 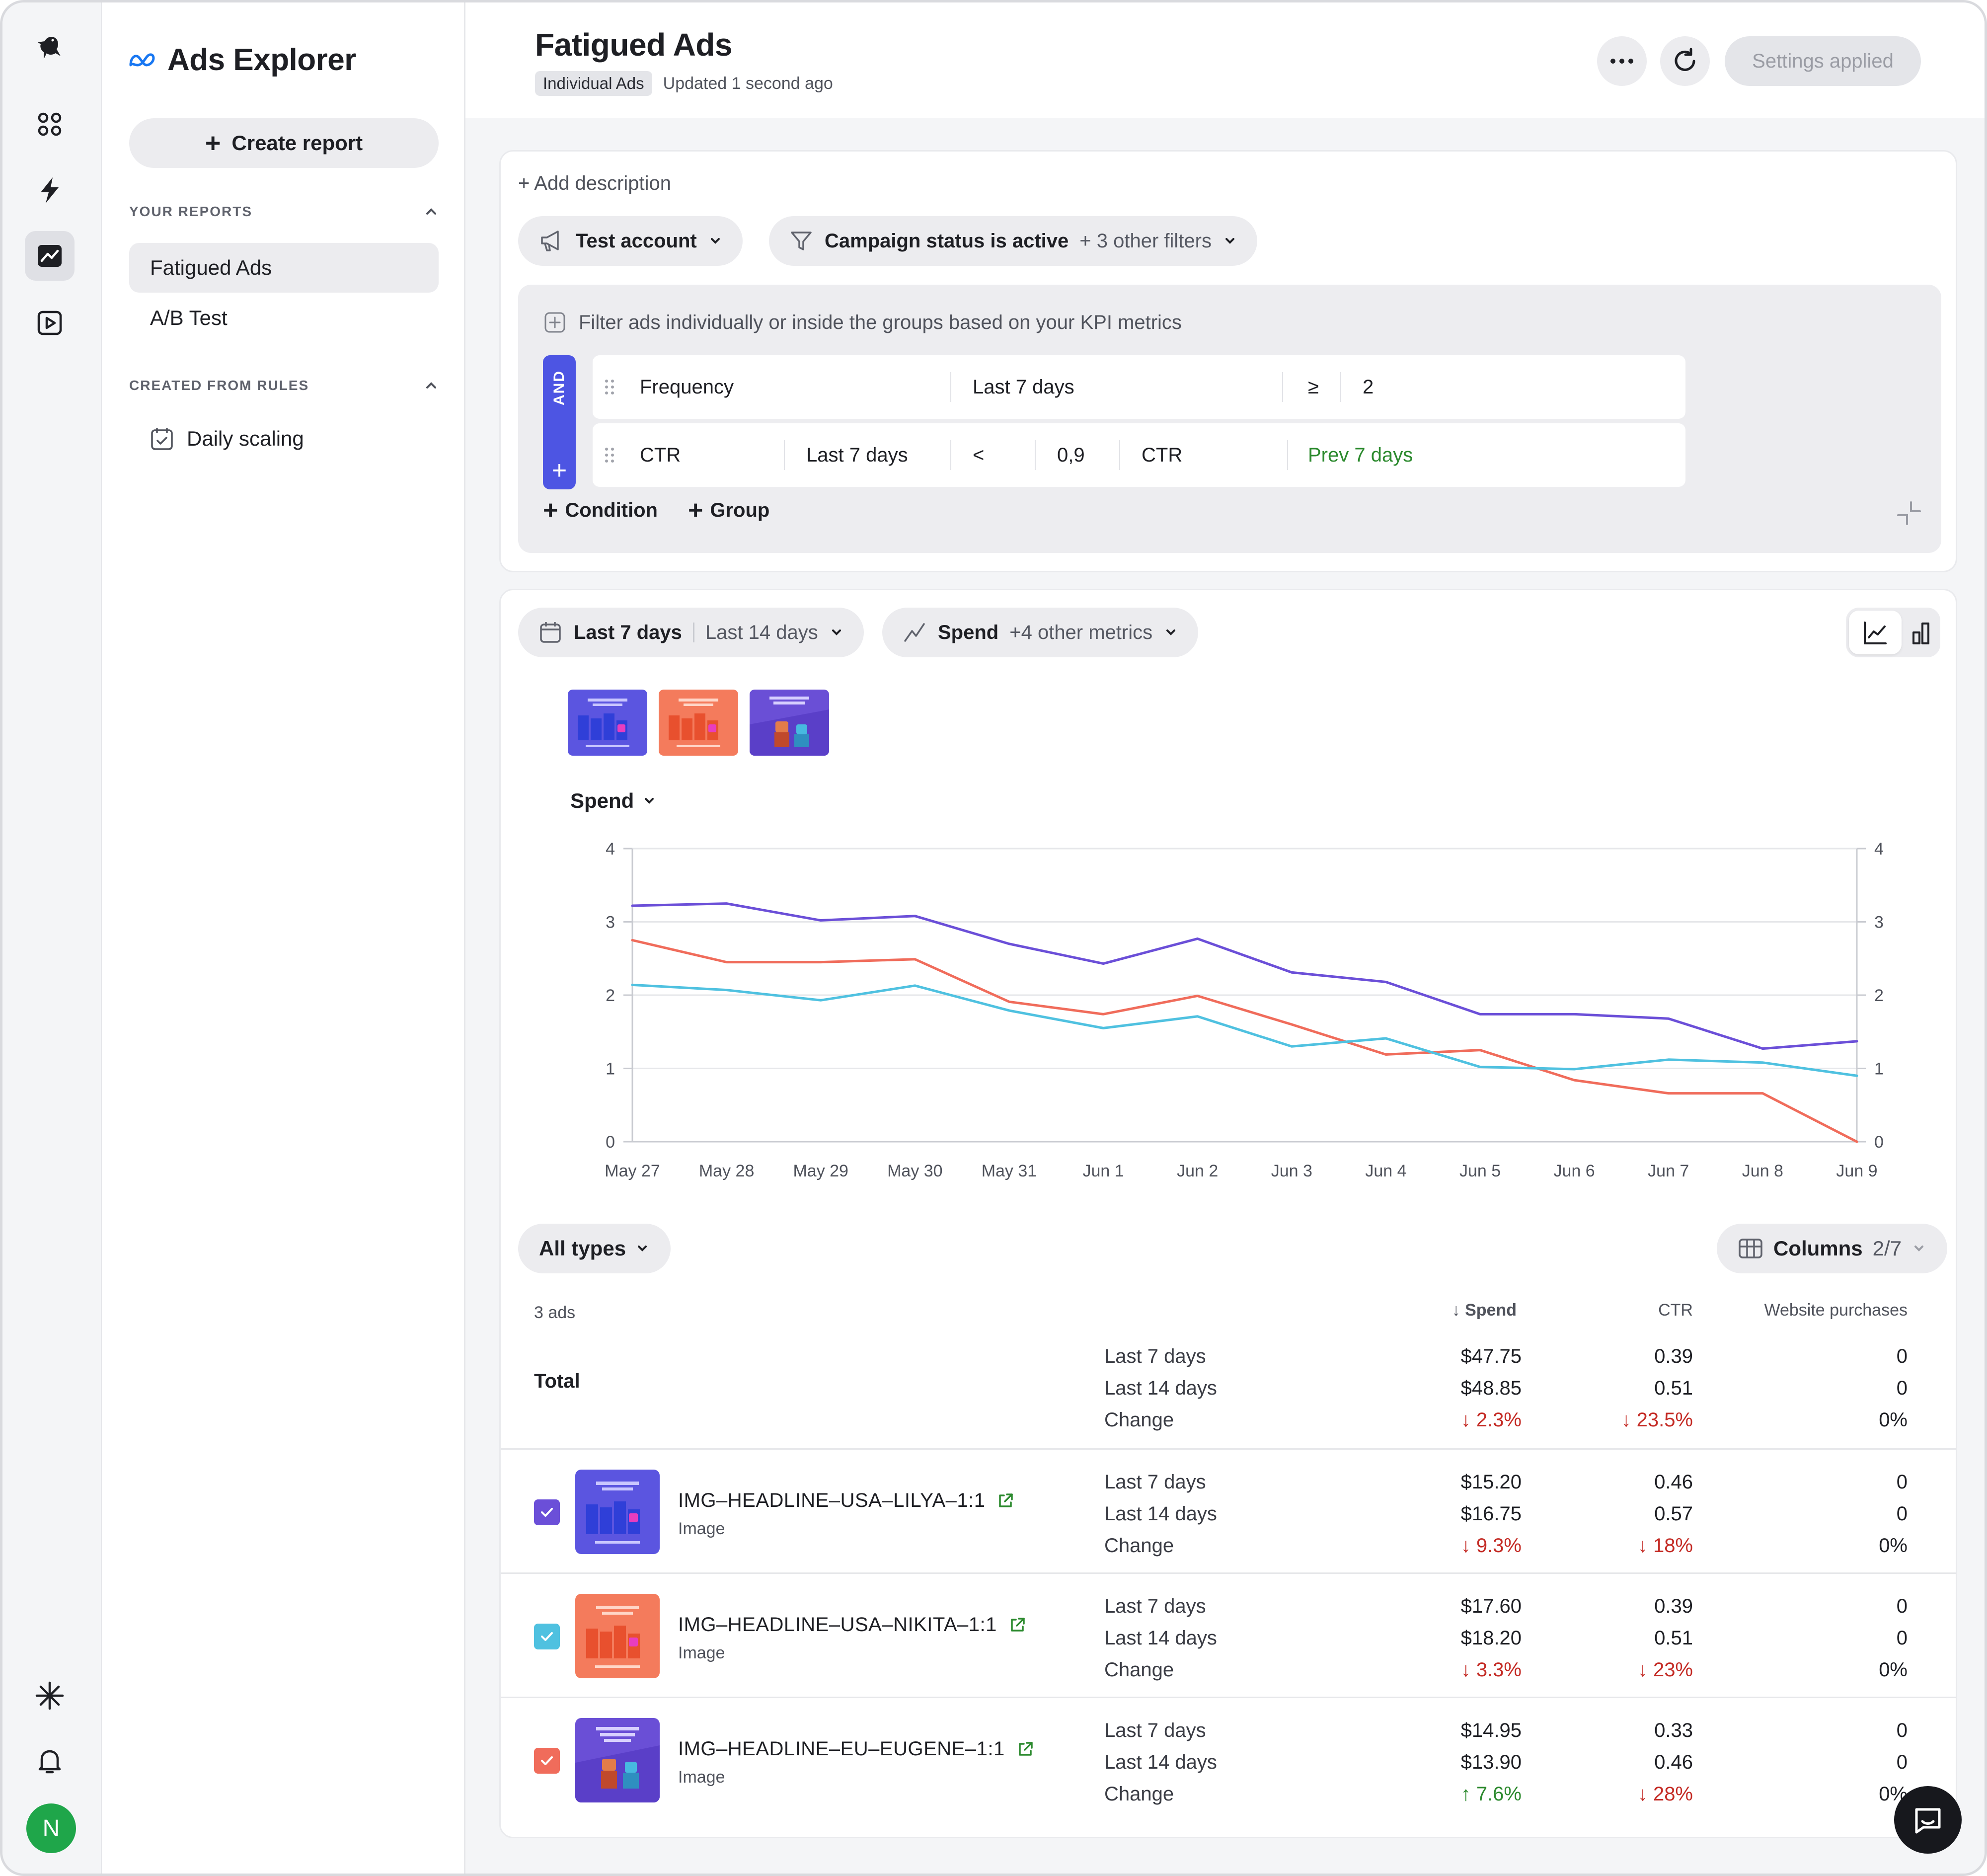 What do you see at coordinates (1921, 633) in the screenshot?
I see `bar-chart-view-icon` at bounding box center [1921, 633].